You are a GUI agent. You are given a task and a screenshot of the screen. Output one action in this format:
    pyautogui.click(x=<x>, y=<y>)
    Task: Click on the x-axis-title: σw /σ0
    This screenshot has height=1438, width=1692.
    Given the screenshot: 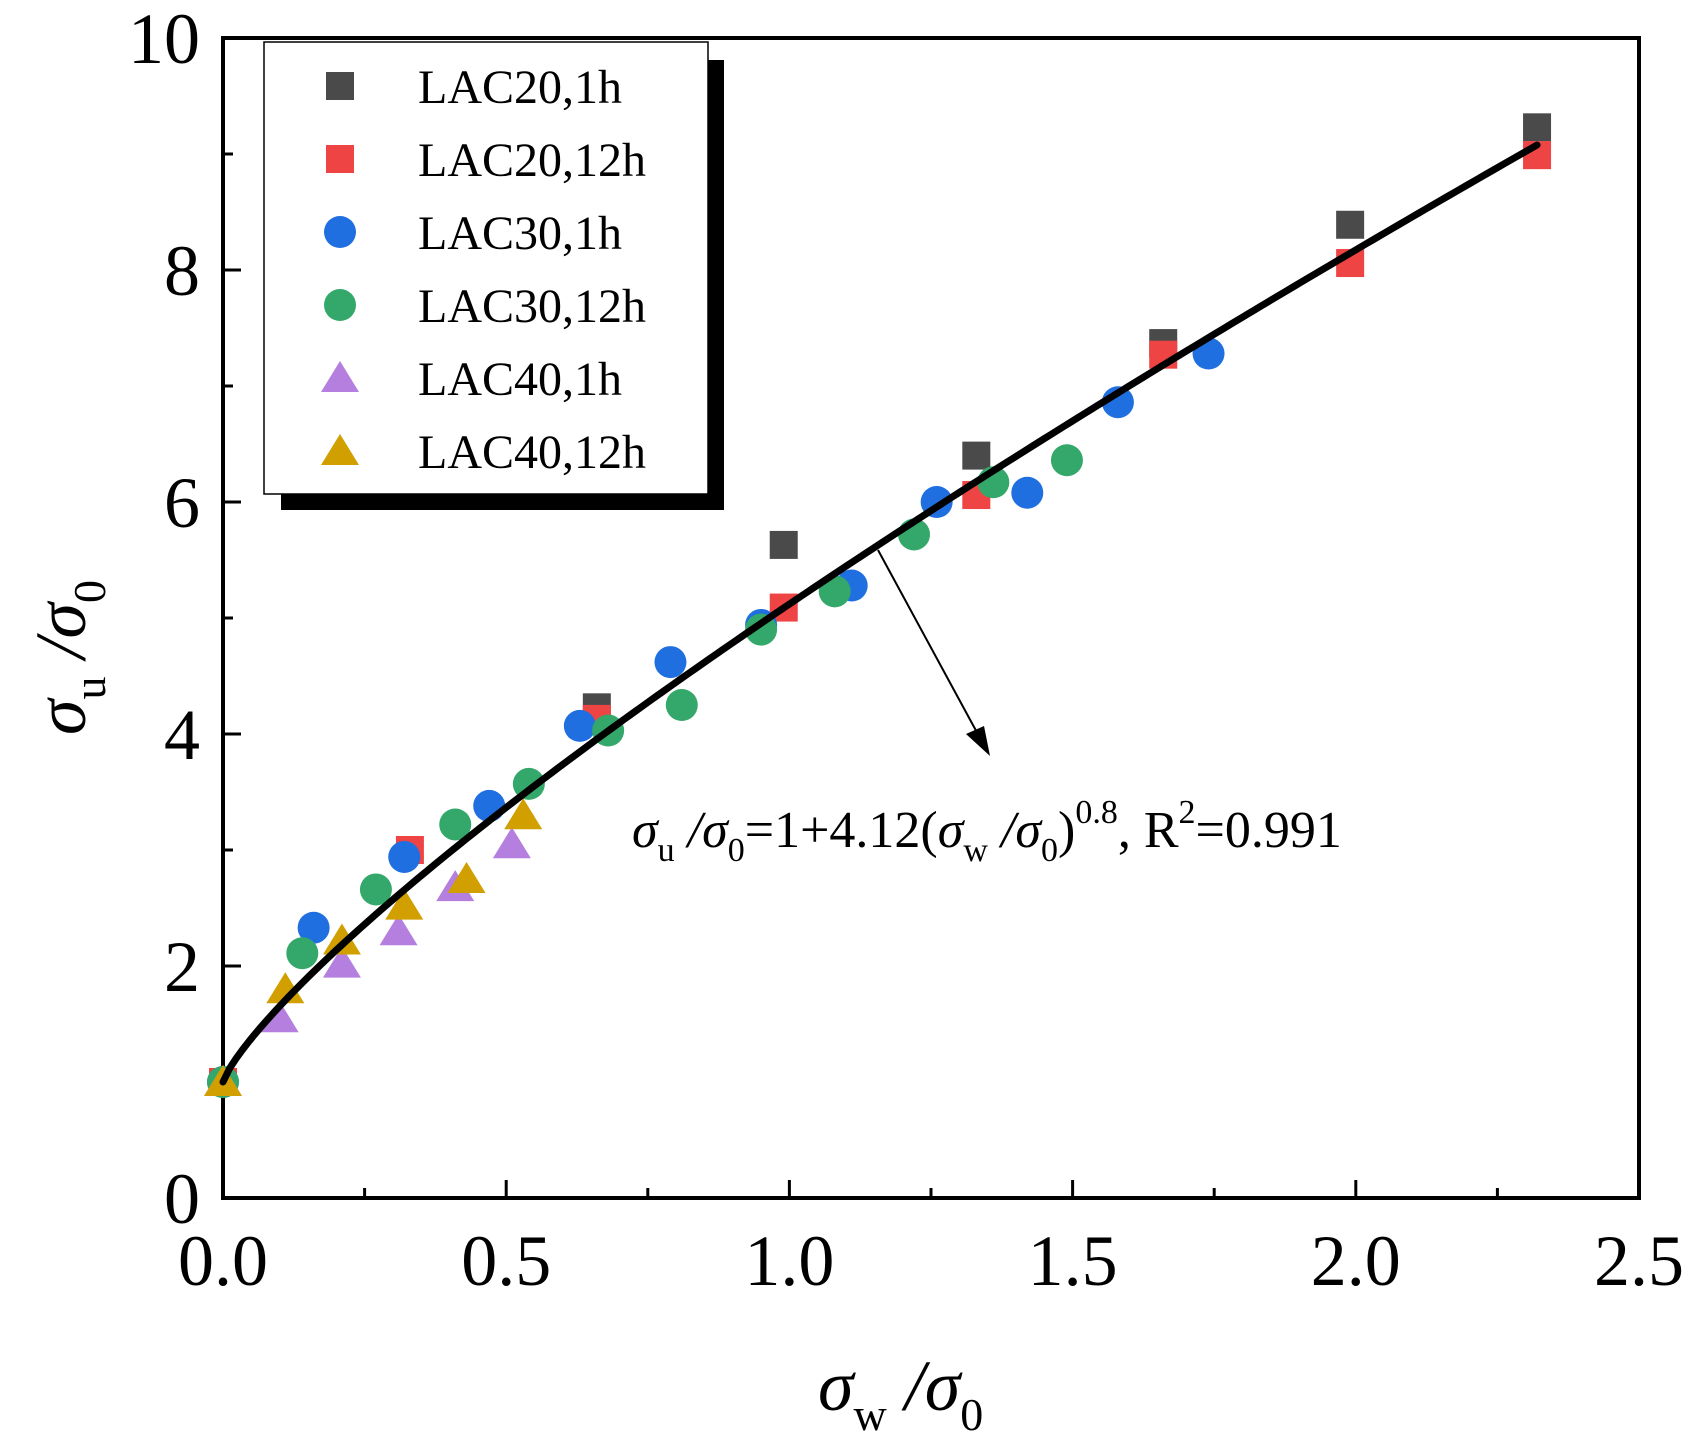 What is the action you would take?
    pyautogui.click(x=900, y=1392)
    